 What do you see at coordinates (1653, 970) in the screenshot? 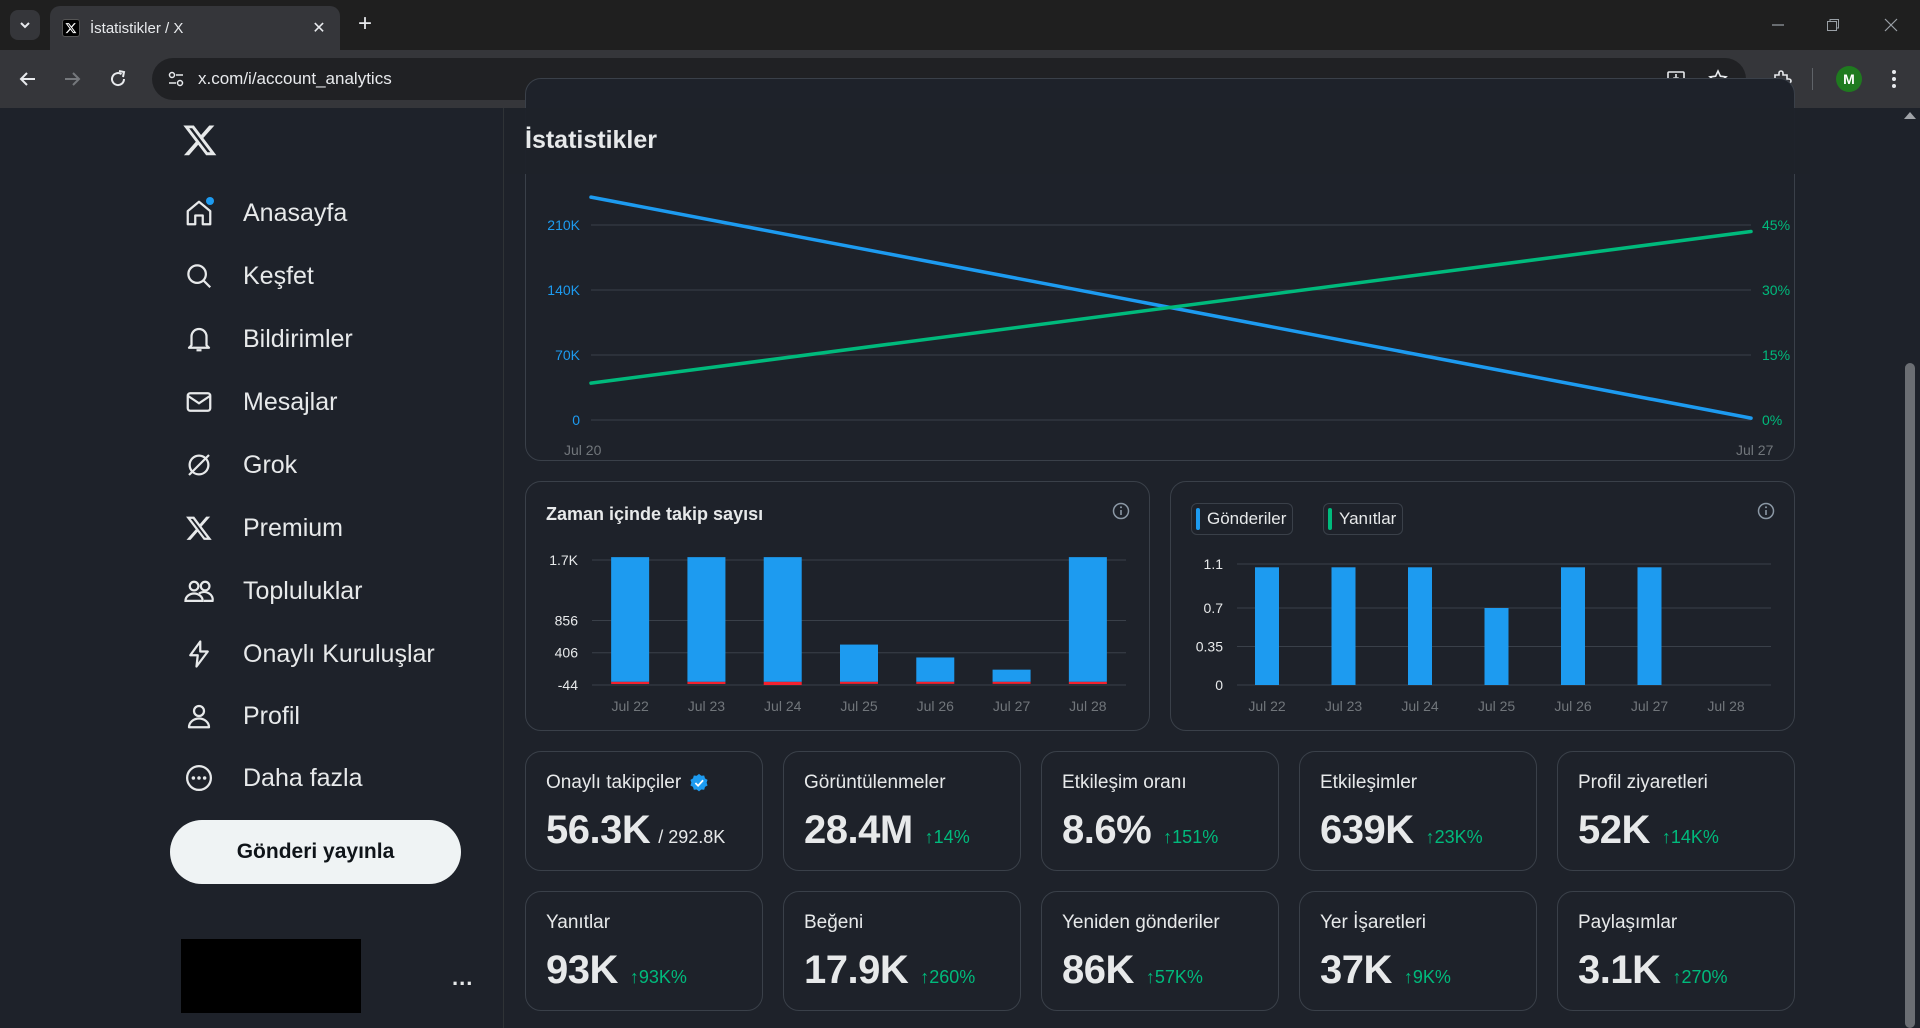
I see `stat-value-row: 3.1K ↑270%` at bounding box center [1653, 970].